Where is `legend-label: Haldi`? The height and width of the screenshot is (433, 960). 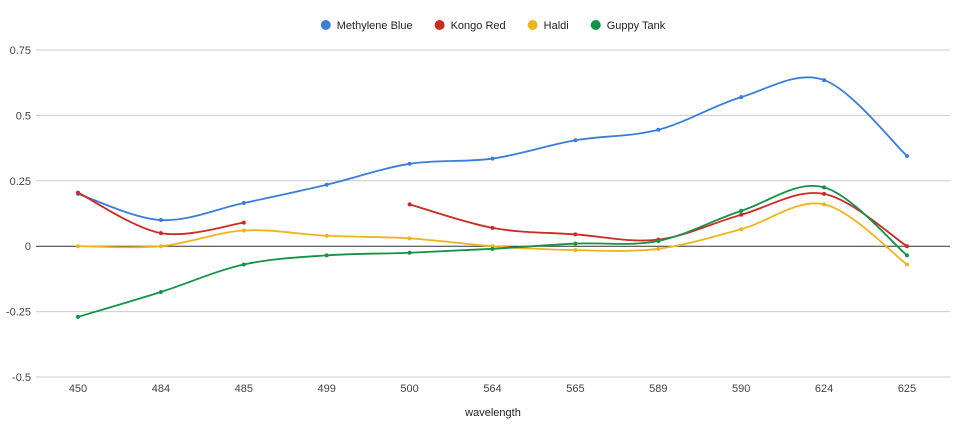 legend-label: Haldi is located at coordinates (556, 26).